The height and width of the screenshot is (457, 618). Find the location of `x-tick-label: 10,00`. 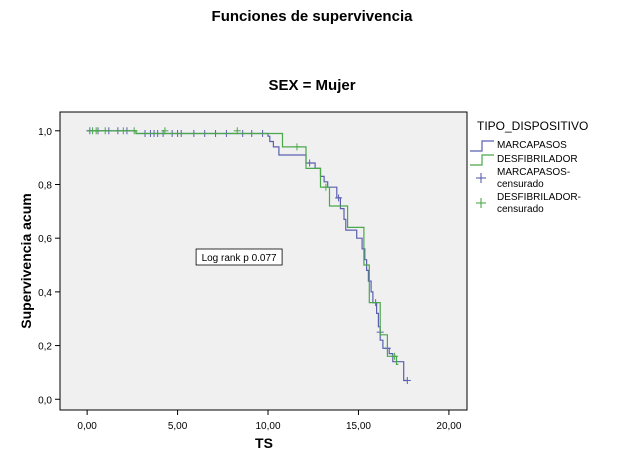

x-tick-label: 10,00 is located at coordinates (268, 426).